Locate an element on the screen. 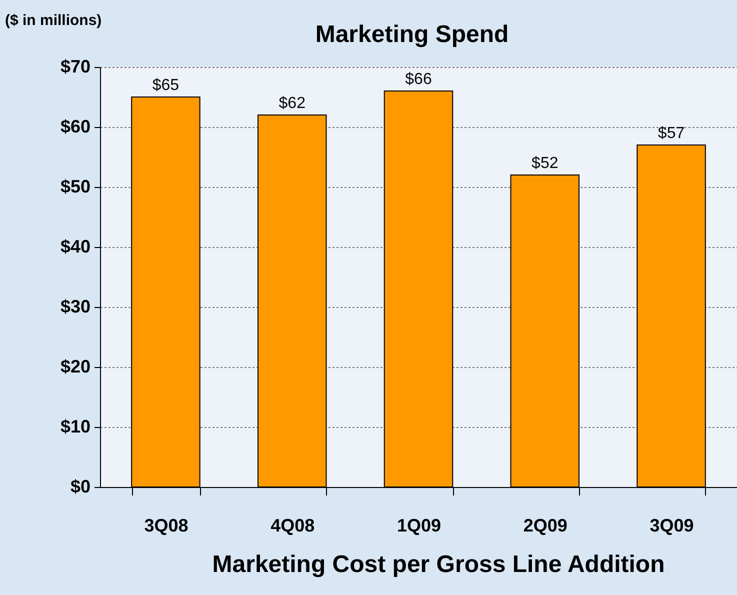 The height and width of the screenshot is (595, 737). data-label: $52 is located at coordinates (545, 163).